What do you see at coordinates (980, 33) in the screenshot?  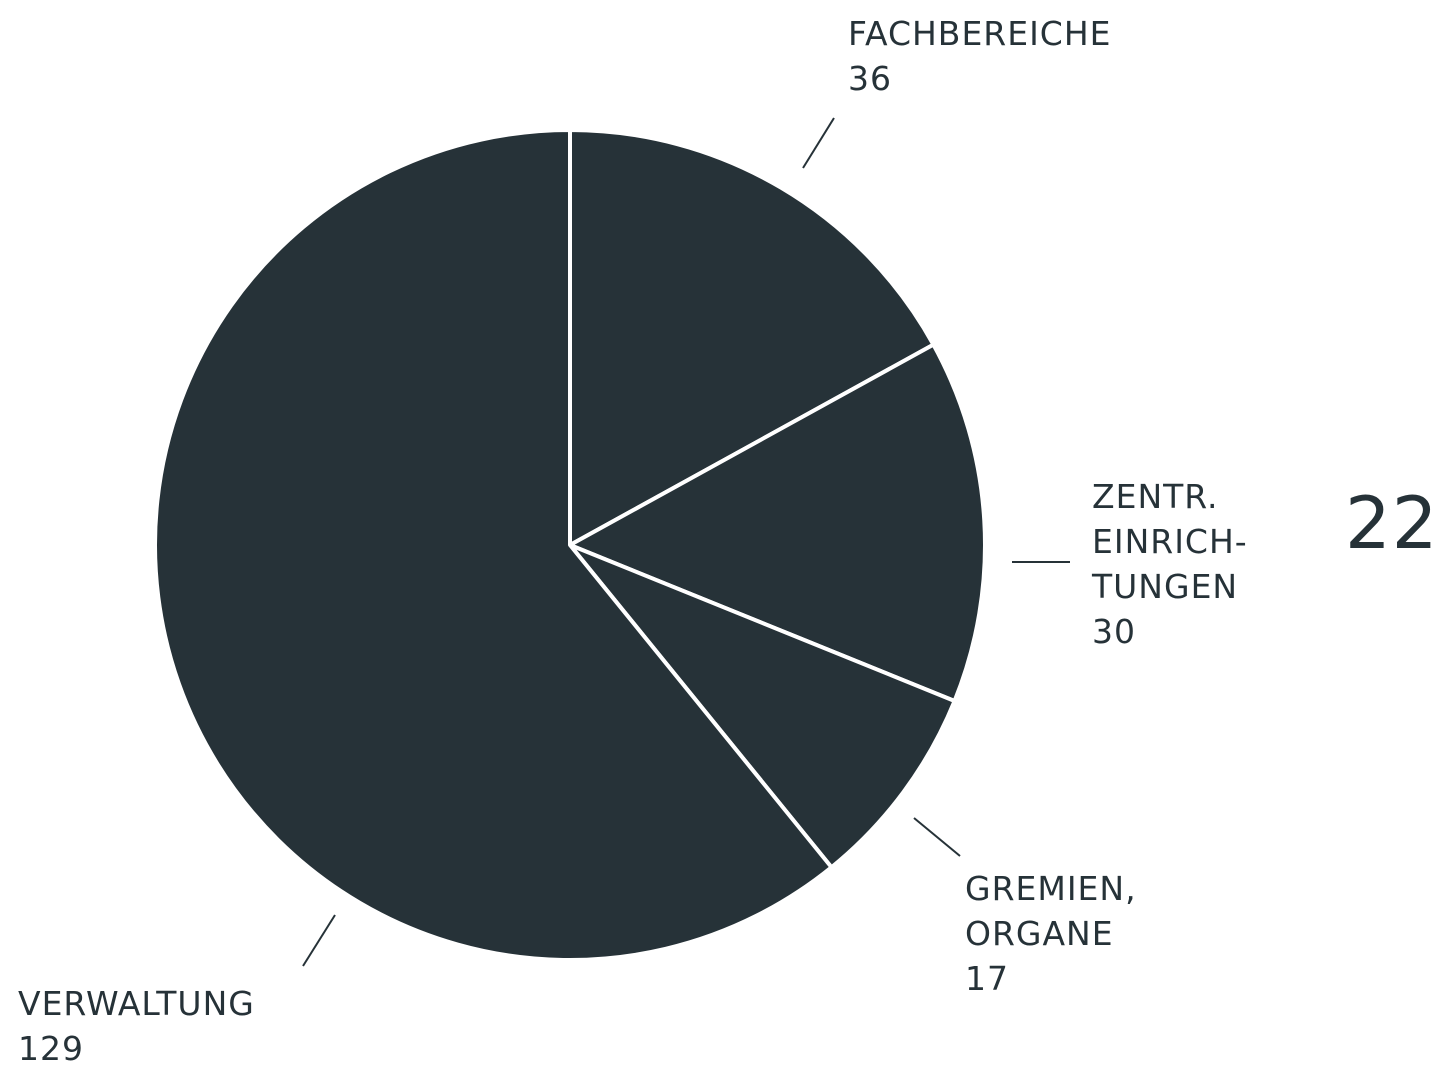 I see `slice-label: FACHBEREICHE` at bounding box center [980, 33].